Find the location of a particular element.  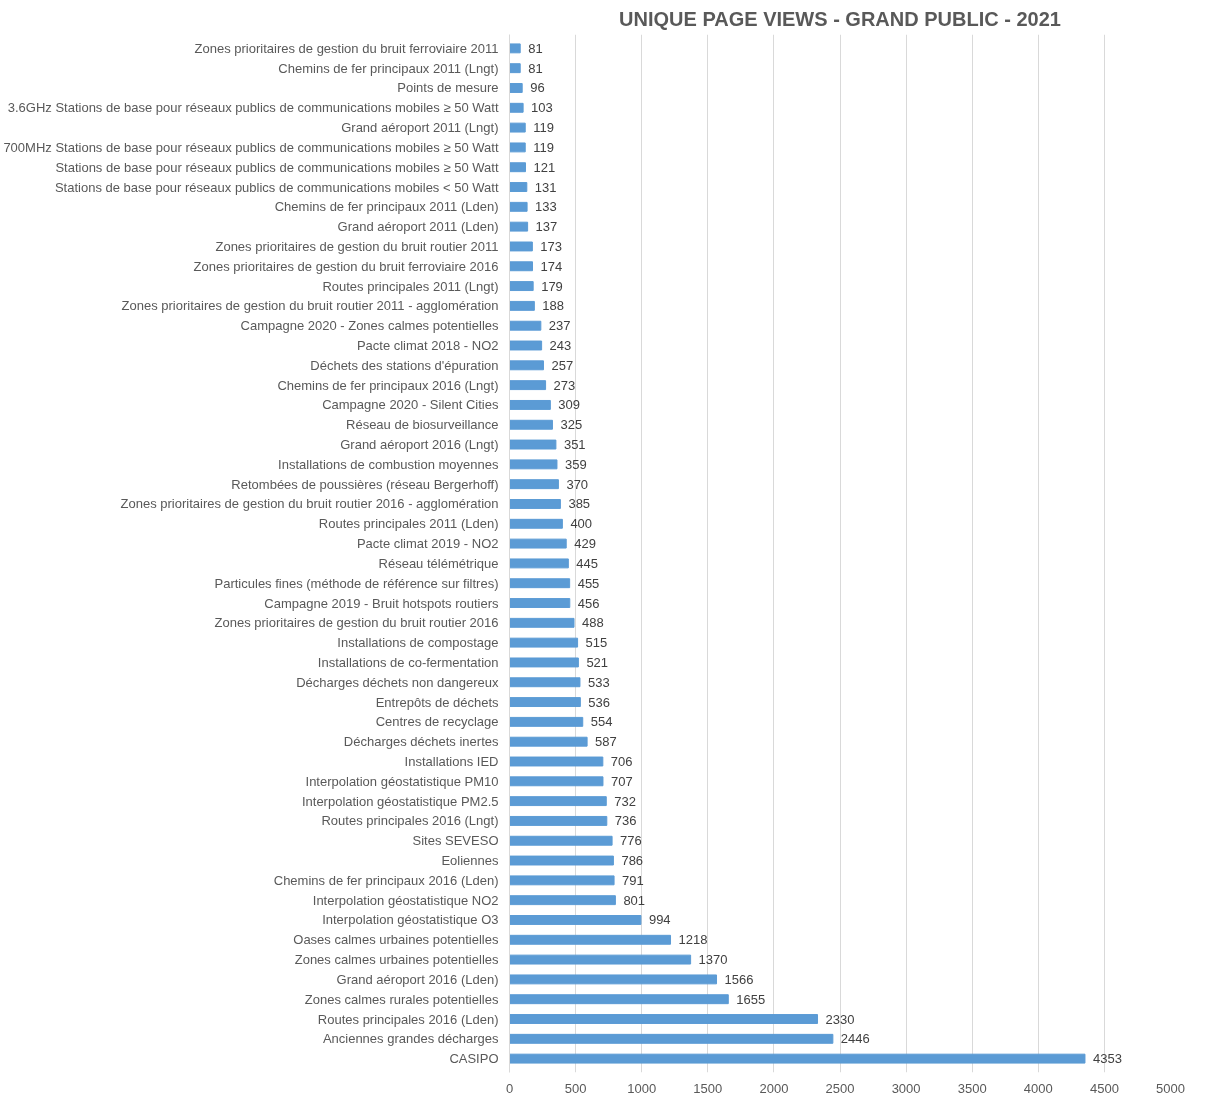

data-label: 188 is located at coordinates (553, 306).